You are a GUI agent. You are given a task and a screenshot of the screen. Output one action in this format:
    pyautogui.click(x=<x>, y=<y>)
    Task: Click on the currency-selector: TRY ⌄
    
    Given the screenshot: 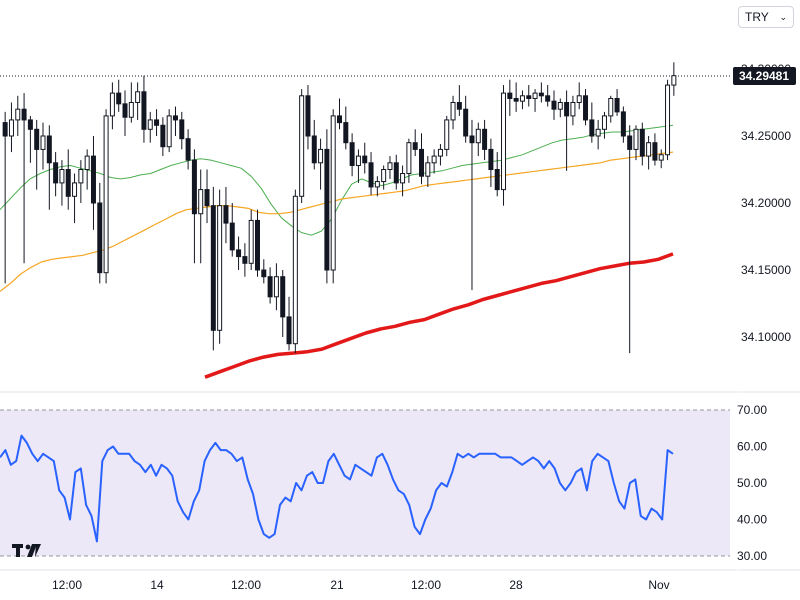 What is the action you would take?
    pyautogui.click(x=766, y=17)
    